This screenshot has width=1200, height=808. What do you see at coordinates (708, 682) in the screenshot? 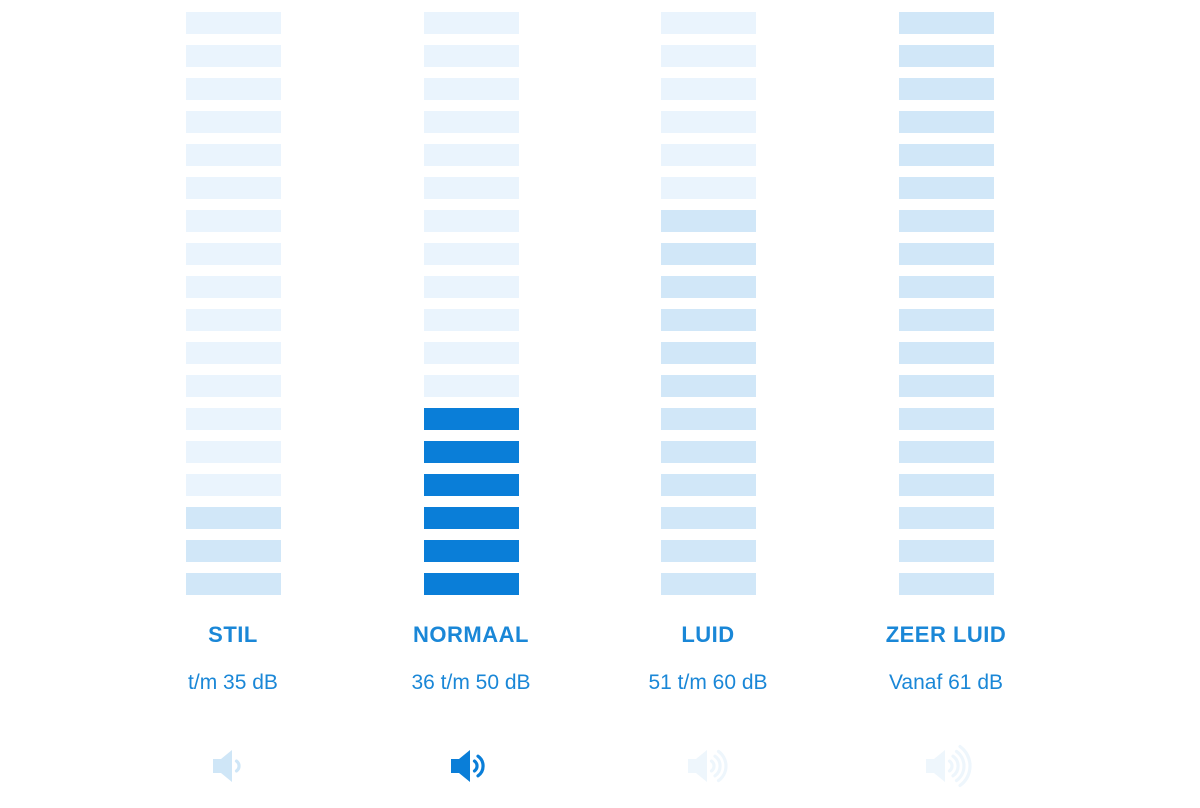
I see `level-range: 51 t/m 60 dB` at bounding box center [708, 682].